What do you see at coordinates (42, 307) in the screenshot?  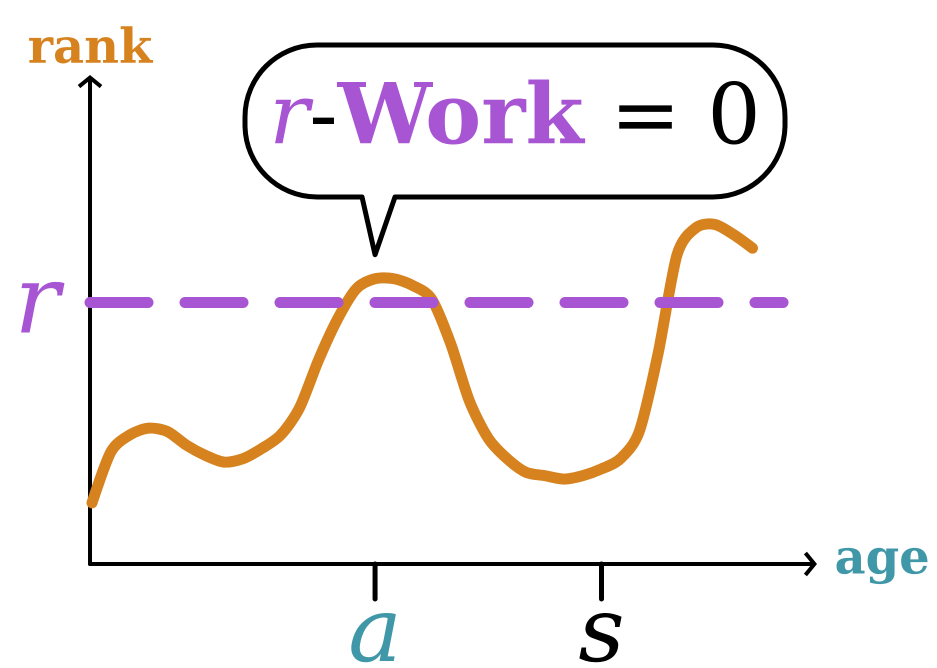 I see `ref-line-label: r` at bounding box center [42, 307].